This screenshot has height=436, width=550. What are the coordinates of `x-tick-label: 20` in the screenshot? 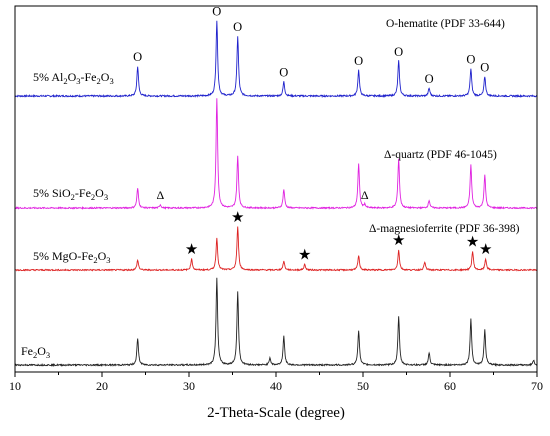 It's located at (102, 386).